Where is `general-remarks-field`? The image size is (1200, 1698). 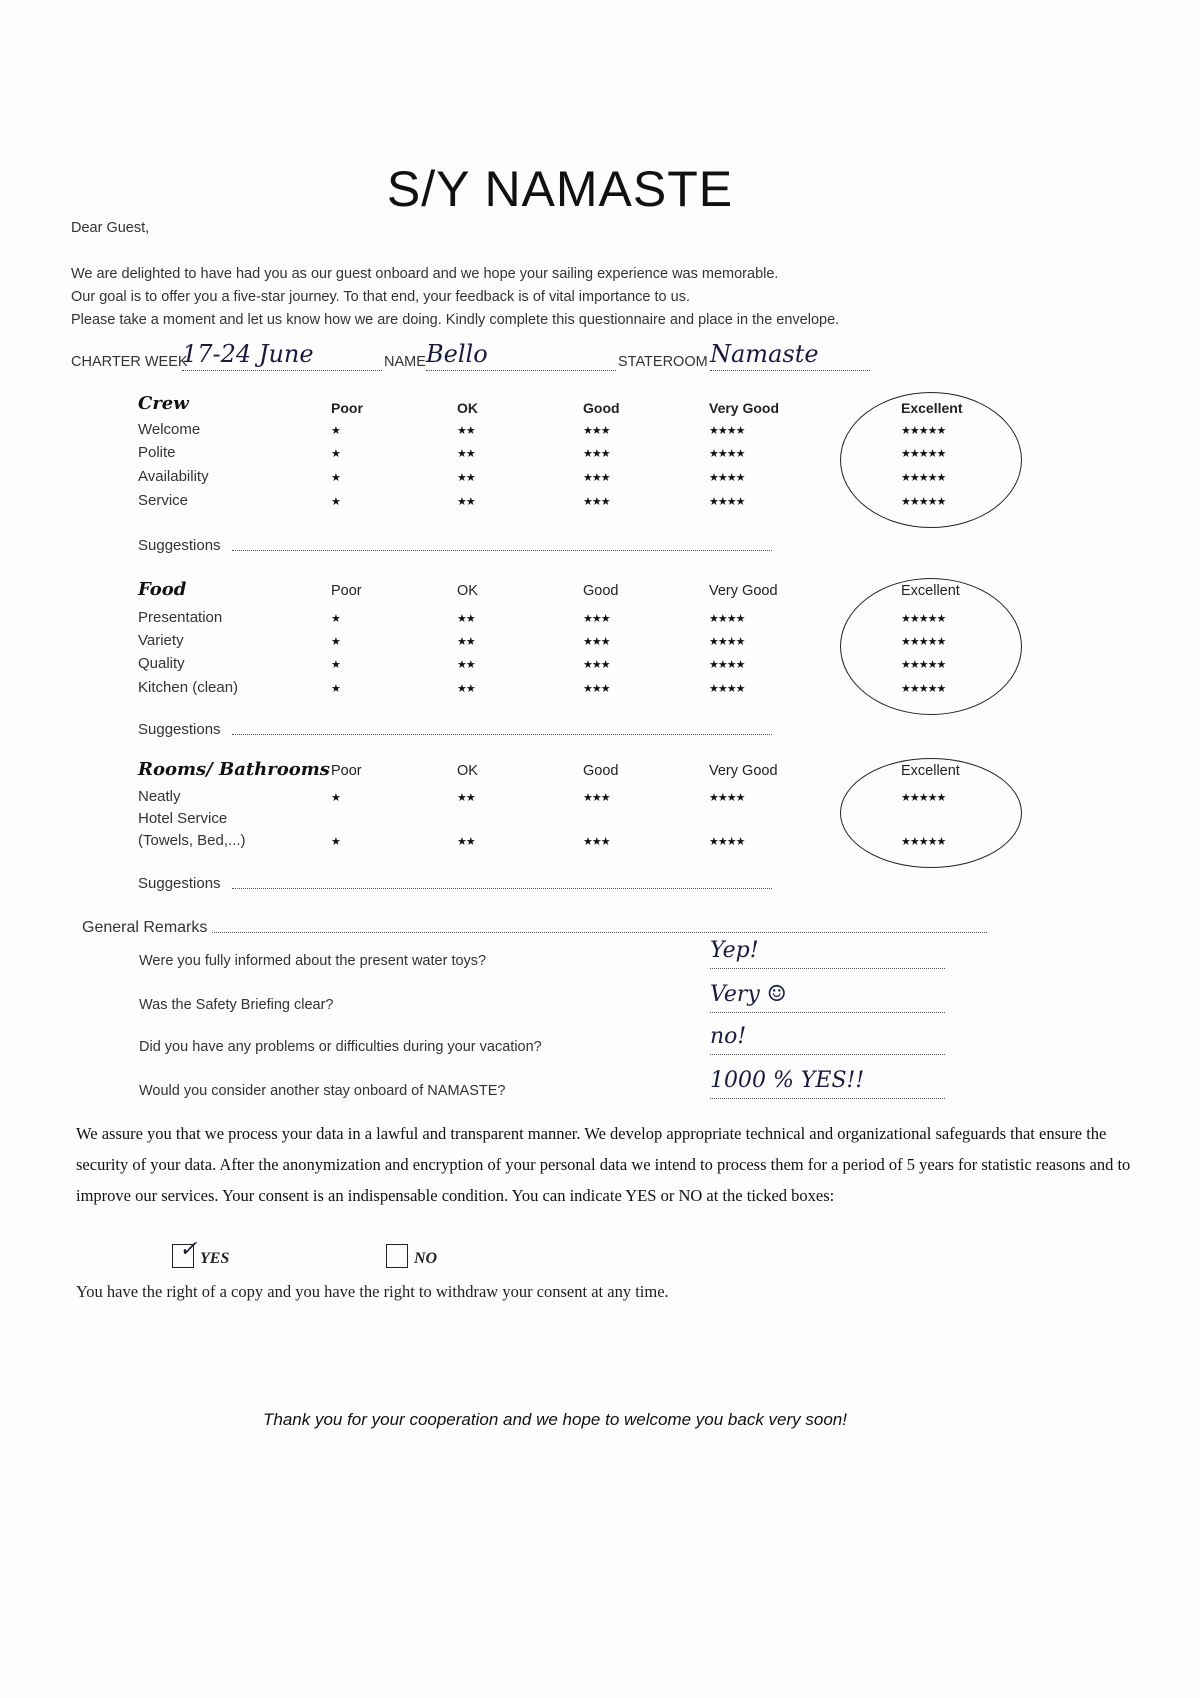
general-remarks-field is located at coordinates (599, 932).